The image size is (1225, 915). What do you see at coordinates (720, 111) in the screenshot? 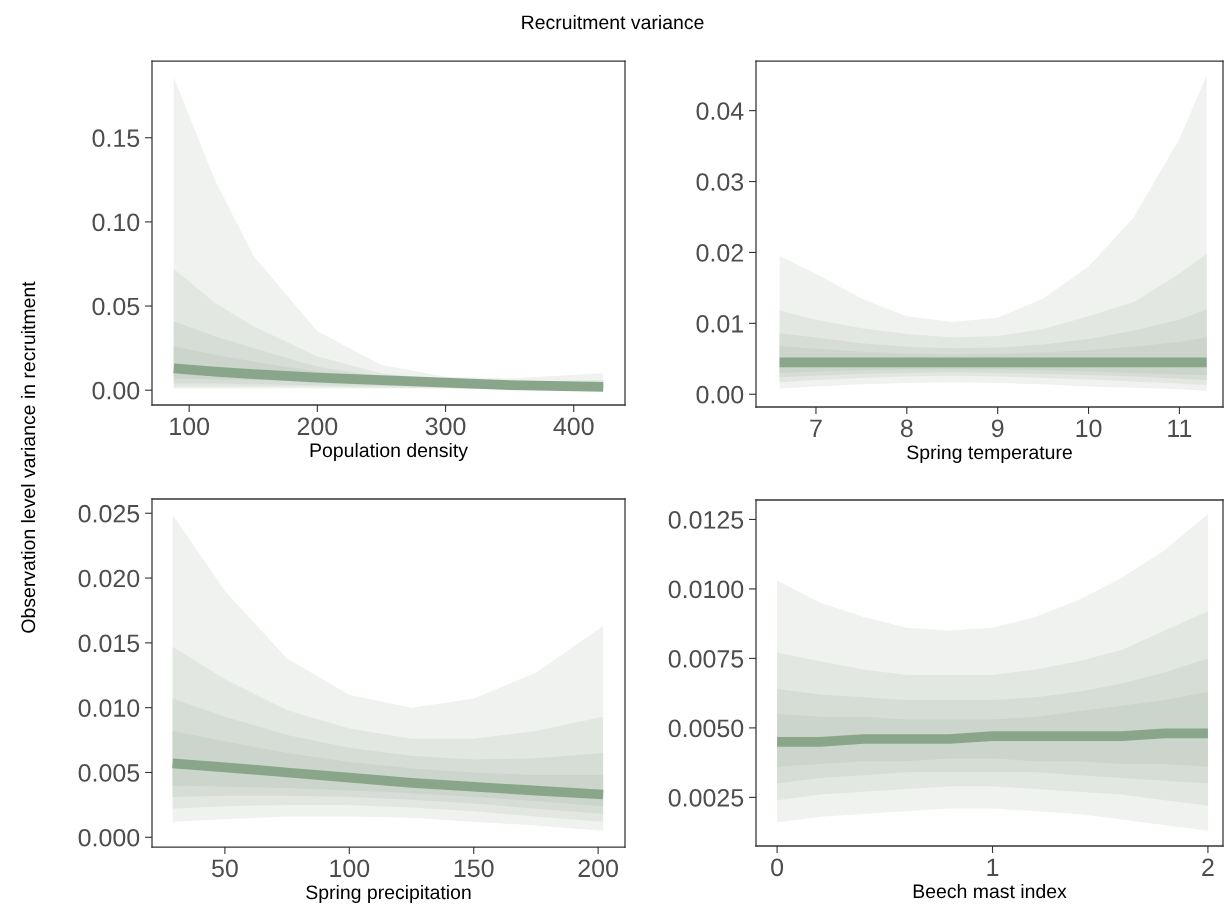
I see `y-tick-label: 0.04` at bounding box center [720, 111].